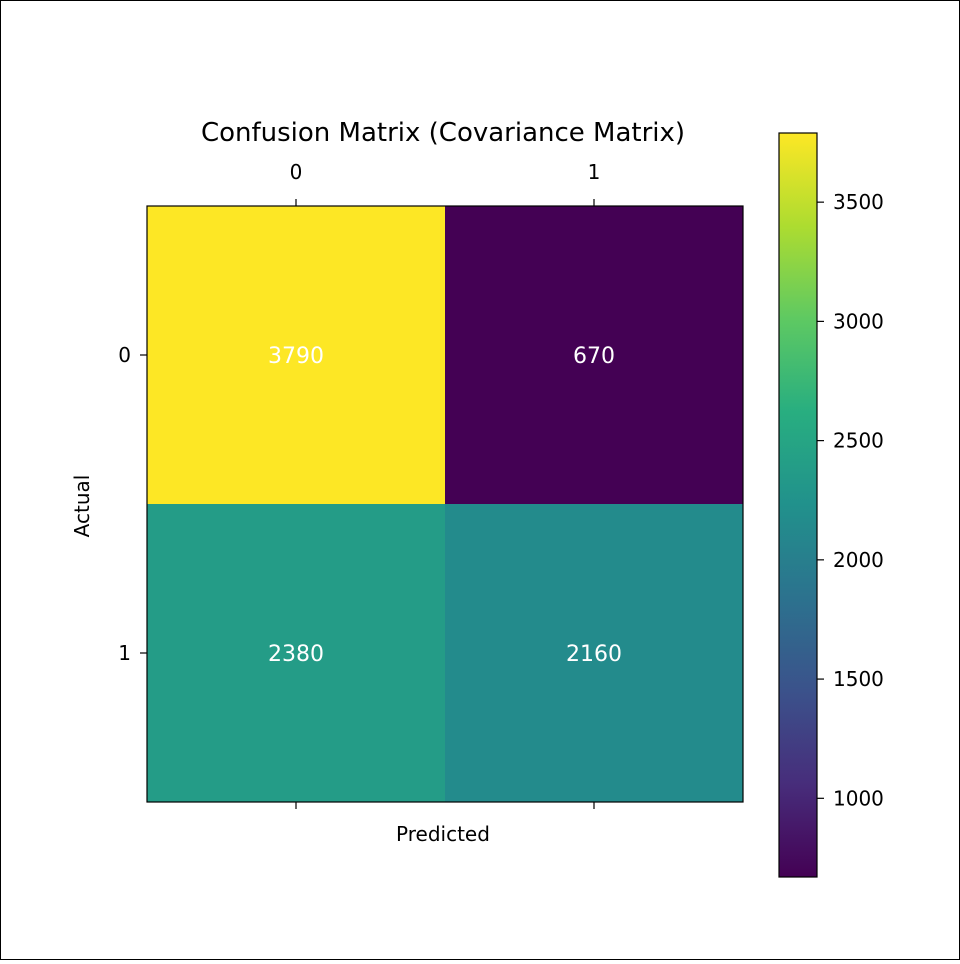  Describe the element at coordinates (858, 321) in the screenshot. I see `colorbar-tick-label-4: 3000` at that location.